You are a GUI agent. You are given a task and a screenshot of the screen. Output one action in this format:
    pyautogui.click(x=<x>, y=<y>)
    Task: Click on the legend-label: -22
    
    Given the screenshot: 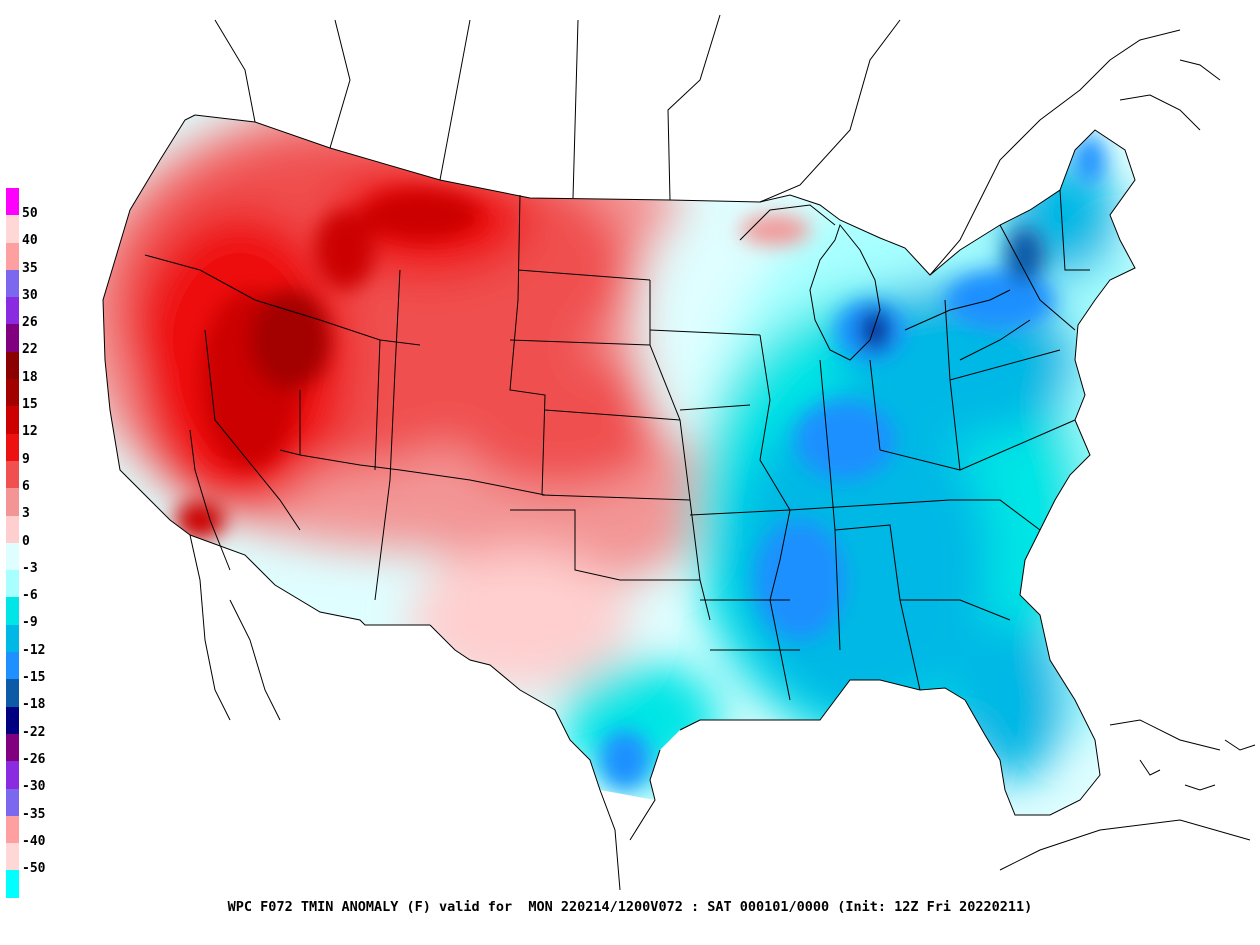 What is the action you would take?
    pyautogui.click(x=34, y=732)
    